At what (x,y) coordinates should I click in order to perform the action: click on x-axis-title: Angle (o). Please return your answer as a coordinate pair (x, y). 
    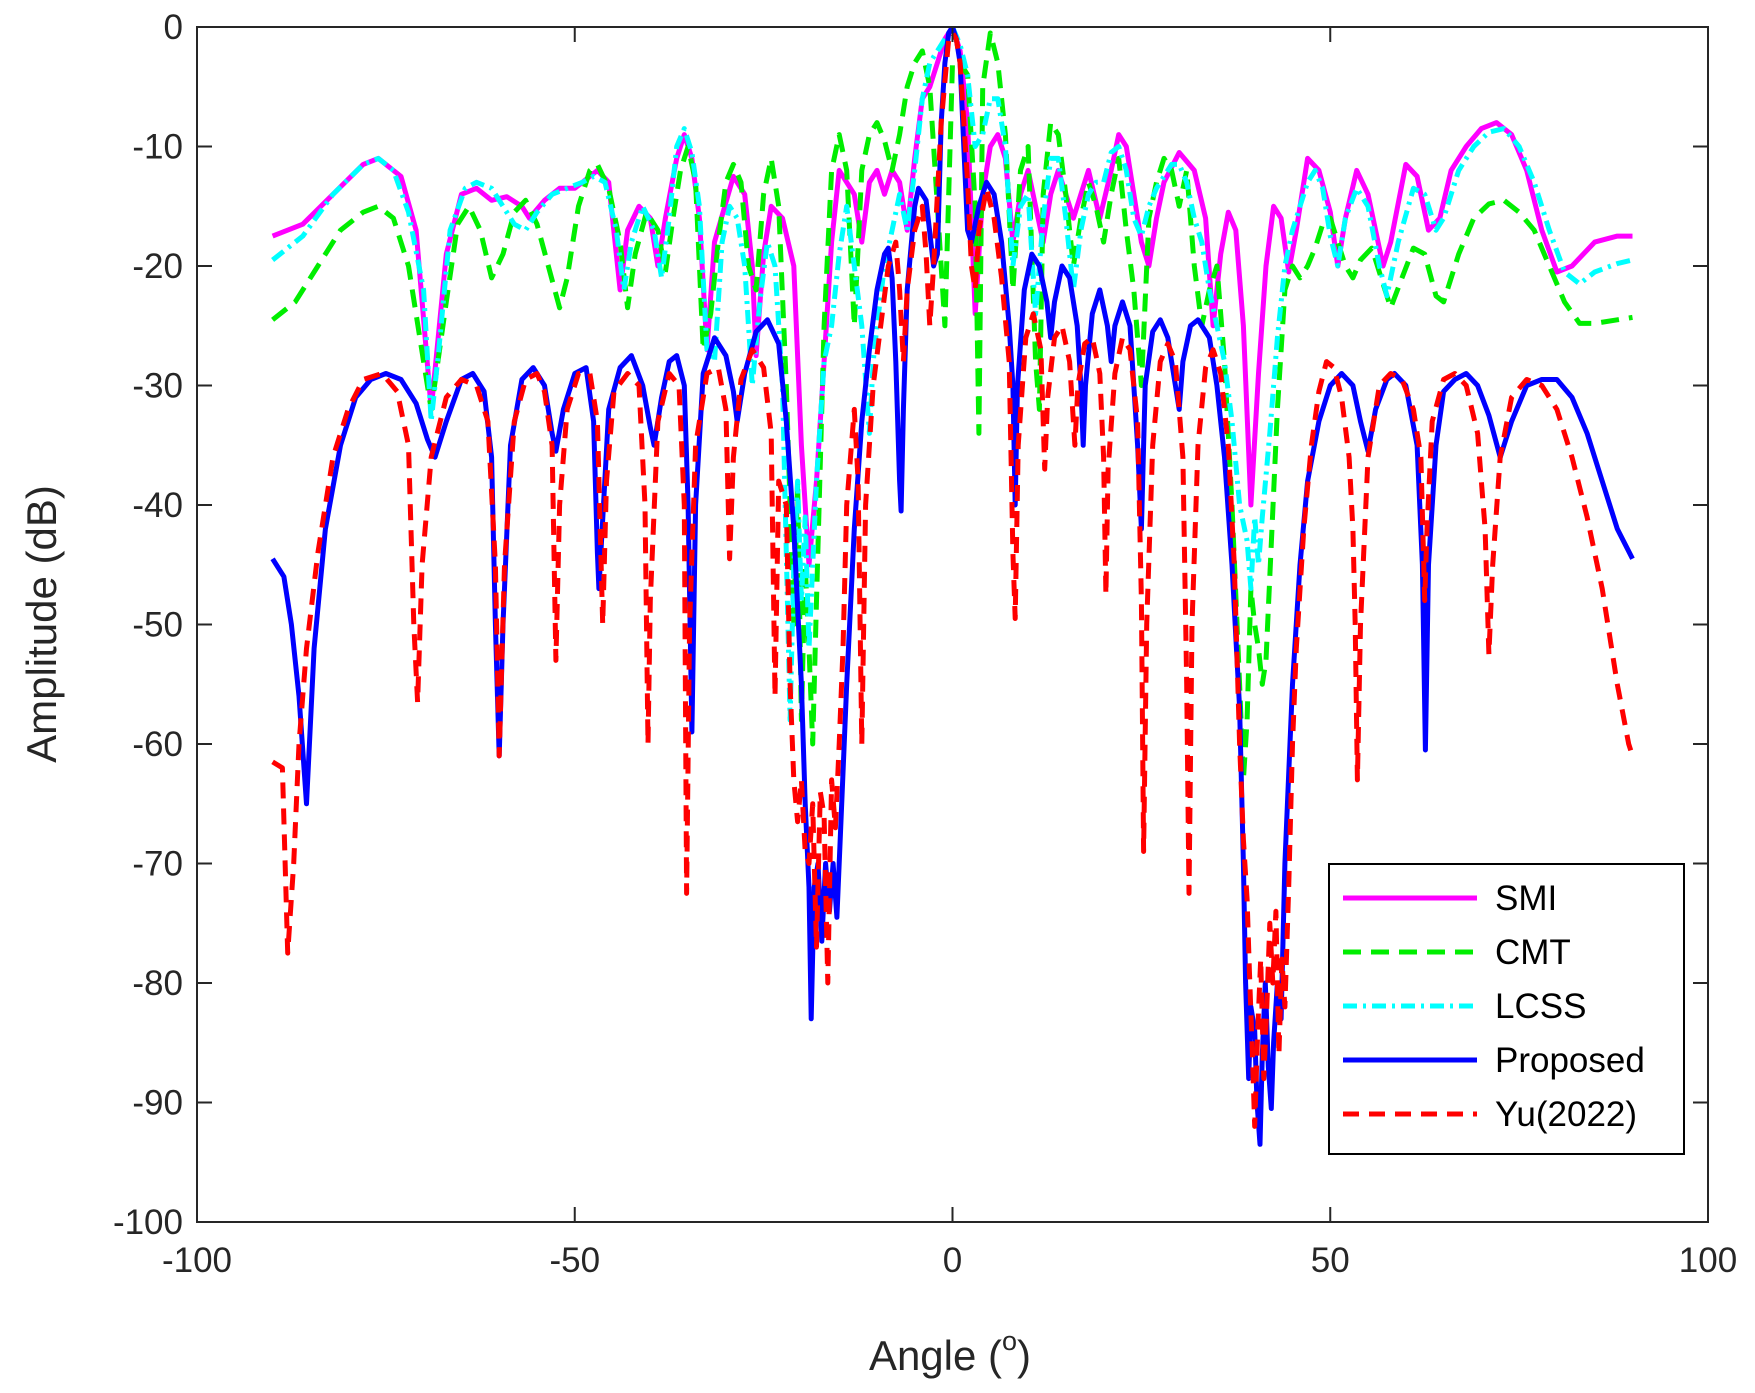
    Looking at the image, I should click on (950, 1352).